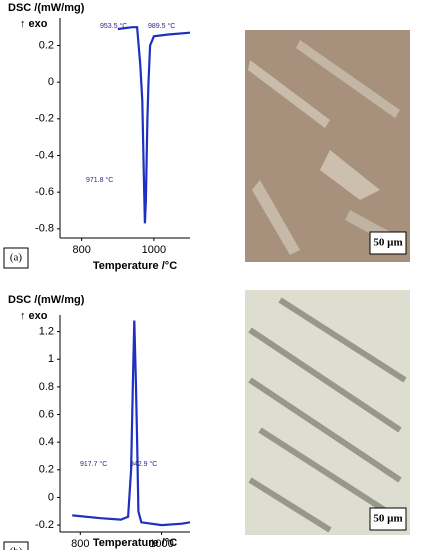 This screenshot has height=555, width=428. What do you see at coordinates (51, 359) in the screenshot?
I see `y-tick-label: 1` at bounding box center [51, 359].